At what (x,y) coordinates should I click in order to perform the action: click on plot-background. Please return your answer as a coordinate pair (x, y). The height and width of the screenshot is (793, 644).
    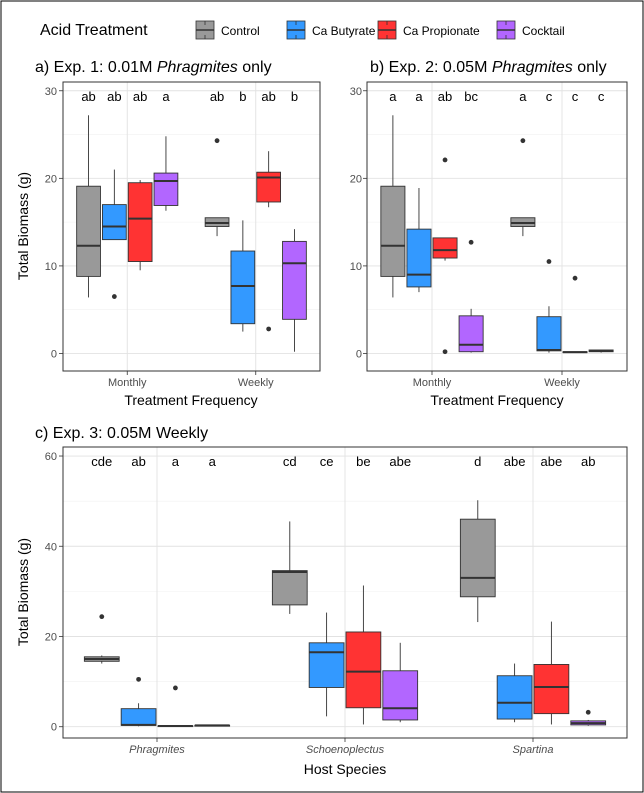
    Looking at the image, I should click on (191, 226).